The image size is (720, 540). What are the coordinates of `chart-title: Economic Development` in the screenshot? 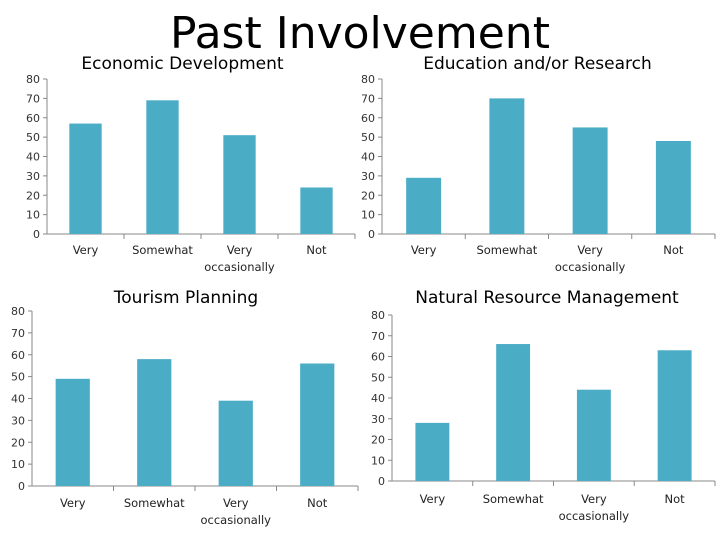 It's located at (182, 64).